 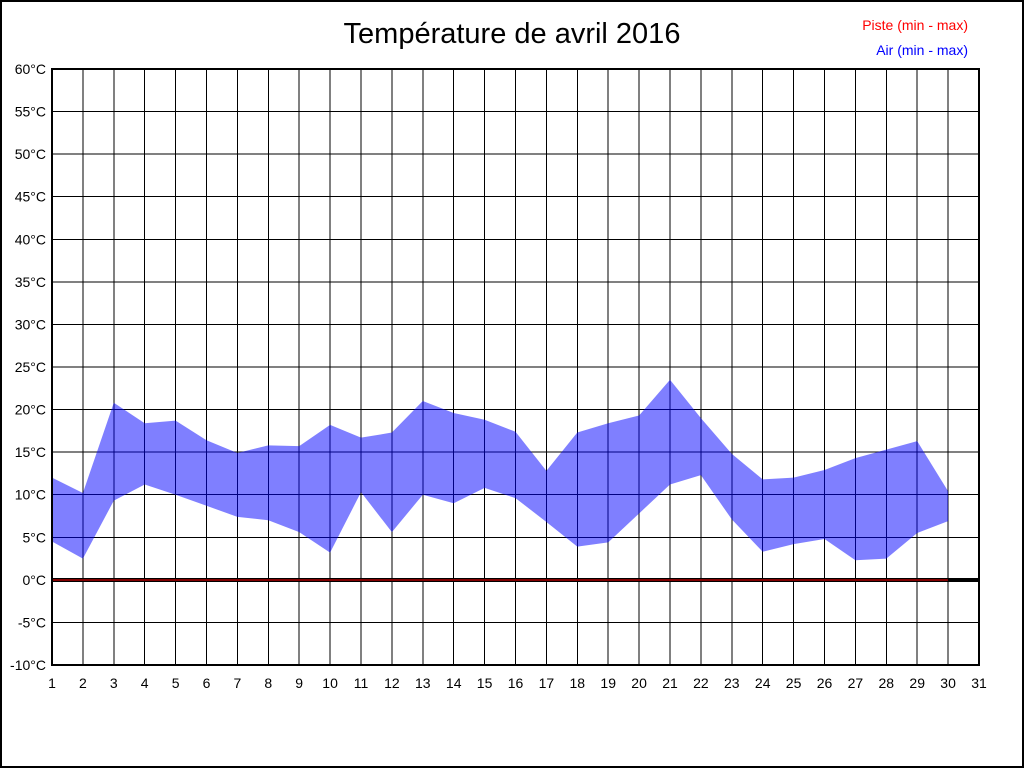 I want to click on x-tick-label: 30, so click(x=948, y=683).